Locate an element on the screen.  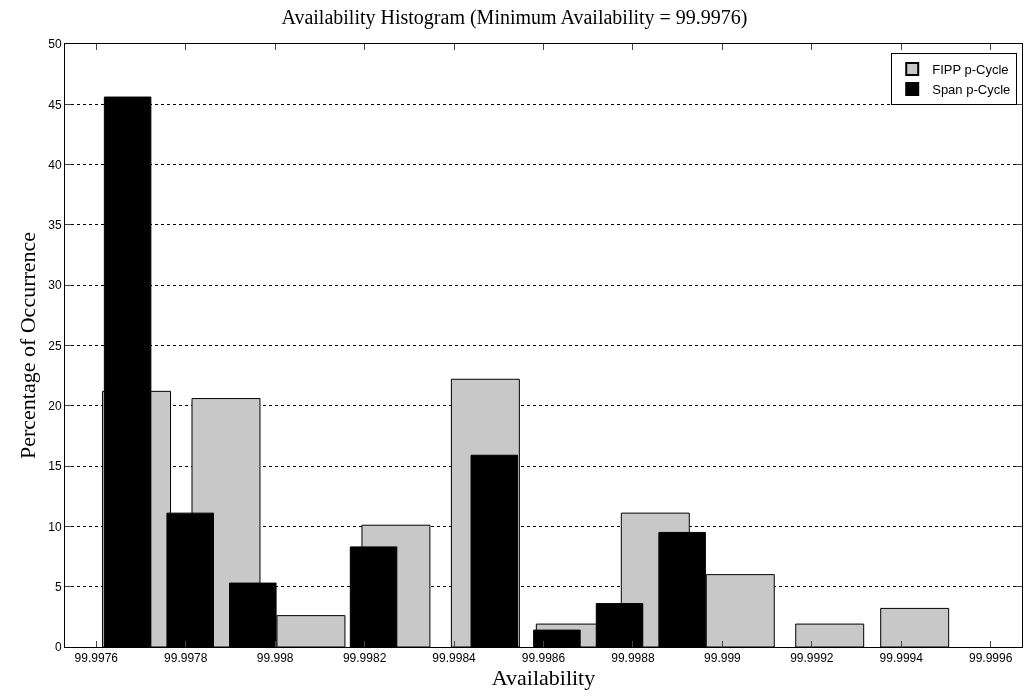
x-tick-label: 99.9978 is located at coordinates (186, 658).